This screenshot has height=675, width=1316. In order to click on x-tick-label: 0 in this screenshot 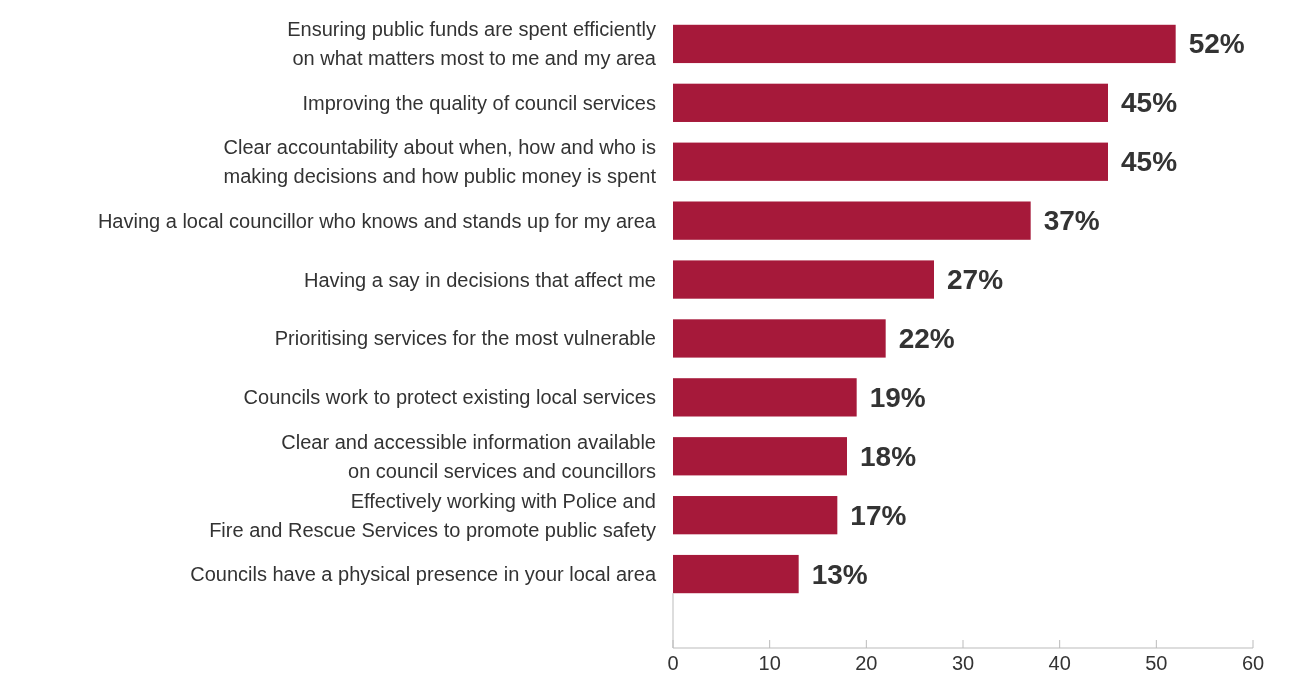, I will do `click(673, 663)`.